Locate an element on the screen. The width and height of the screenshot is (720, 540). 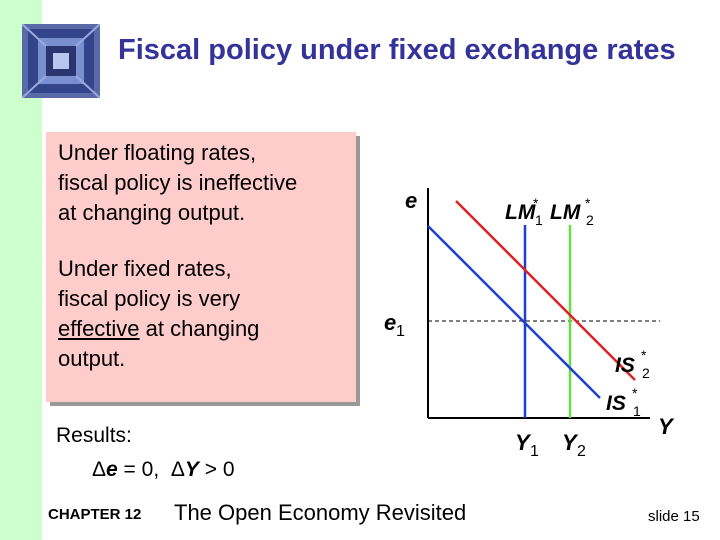
chapter-logo is located at coordinates (61, 61).